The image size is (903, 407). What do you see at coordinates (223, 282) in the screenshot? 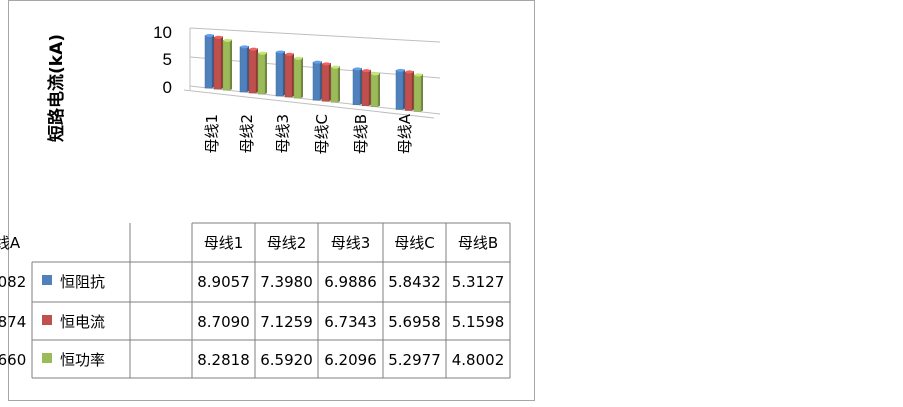
I see `table-value-cell: 8.9057` at bounding box center [223, 282].